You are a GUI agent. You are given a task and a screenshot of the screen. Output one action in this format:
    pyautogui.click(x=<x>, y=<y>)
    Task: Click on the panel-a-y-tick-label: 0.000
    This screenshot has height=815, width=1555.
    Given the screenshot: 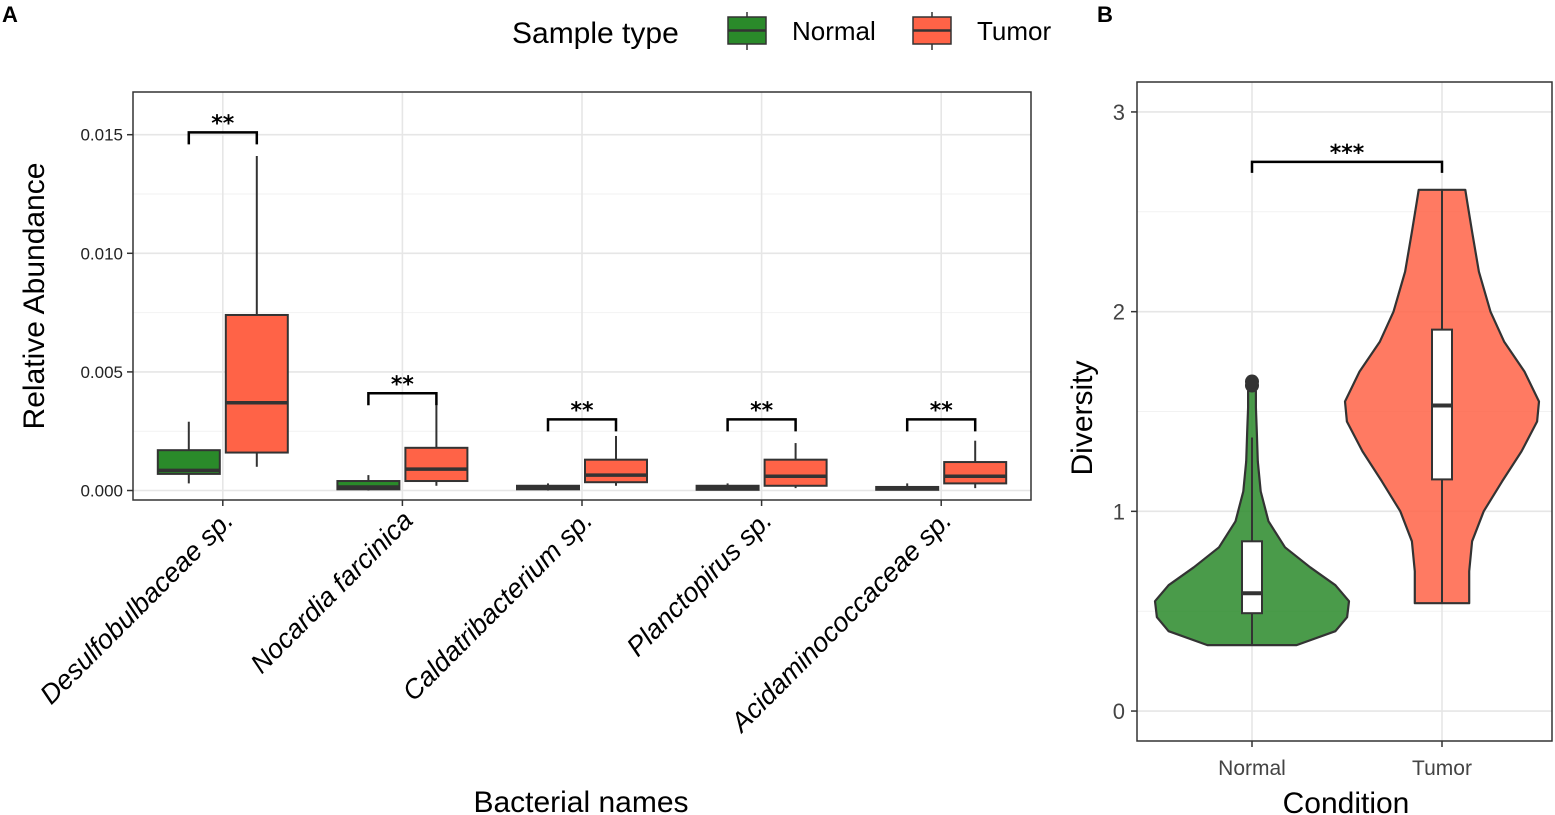 What is the action you would take?
    pyautogui.click(x=101, y=491)
    